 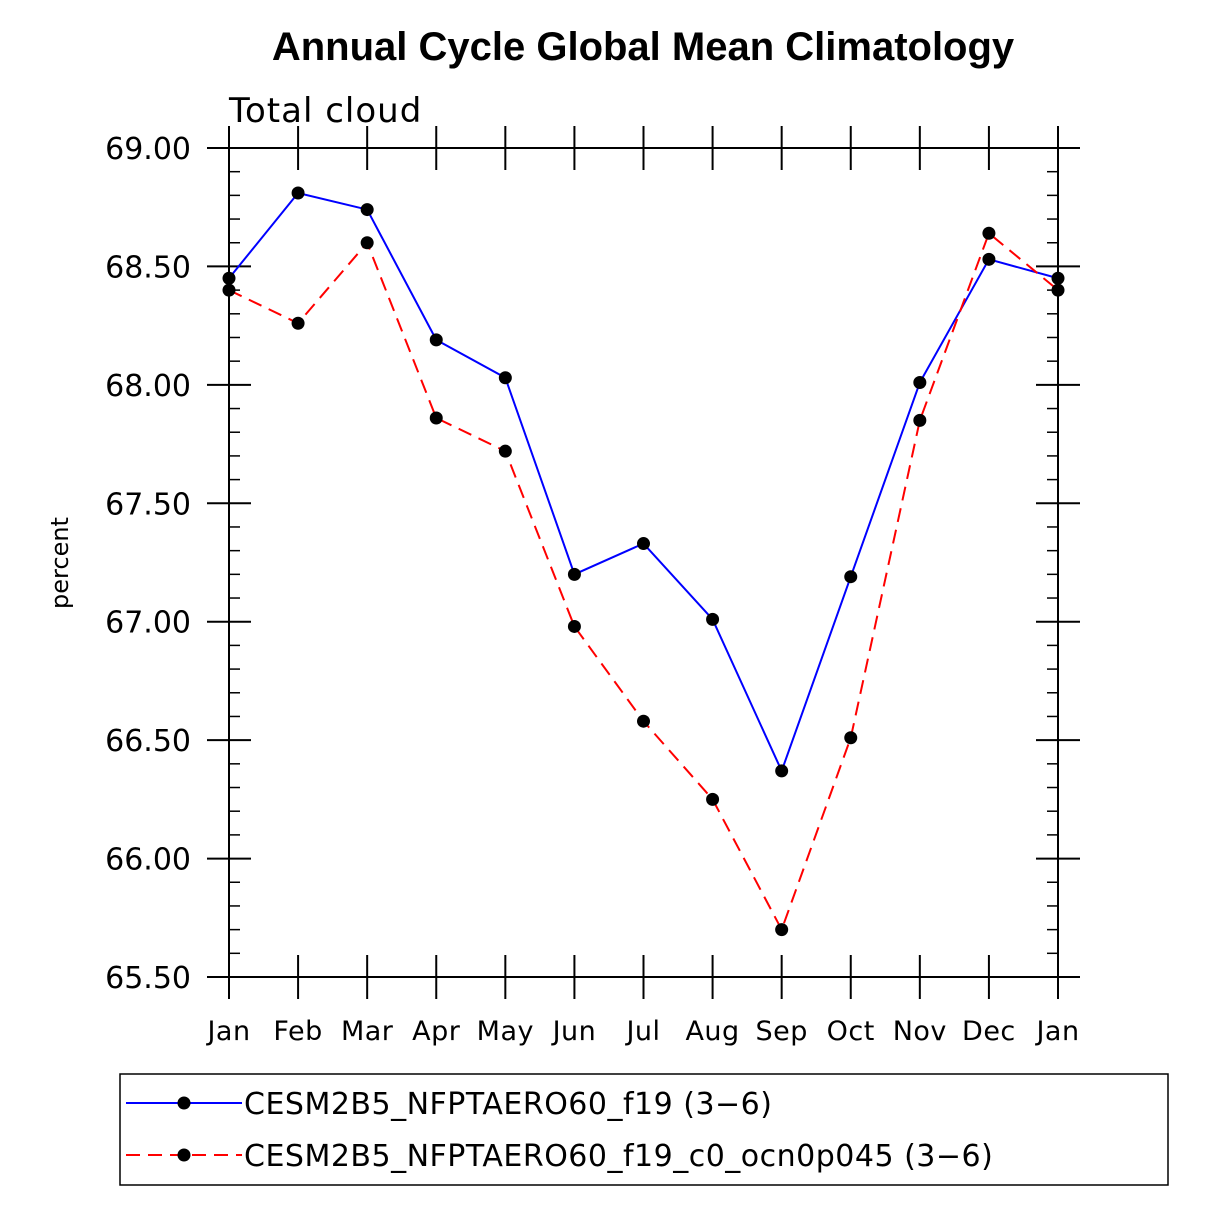 What do you see at coordinates (297, 1031) in the screenshot?
I see `x-tick-label: Feb` at bounding box center [297, 1031].